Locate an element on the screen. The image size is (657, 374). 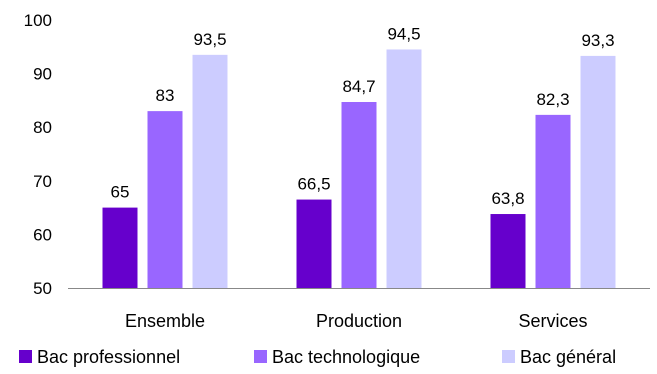
x-tick-label: Production is located at coordinates (359, 321).